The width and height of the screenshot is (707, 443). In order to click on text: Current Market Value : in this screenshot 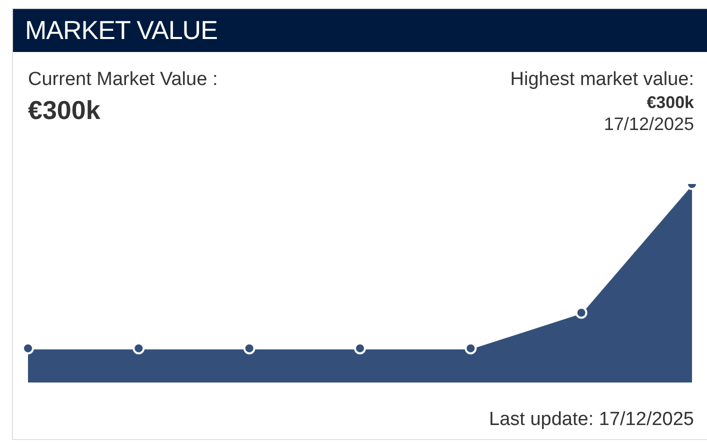, I will do `click(123, 80)`.